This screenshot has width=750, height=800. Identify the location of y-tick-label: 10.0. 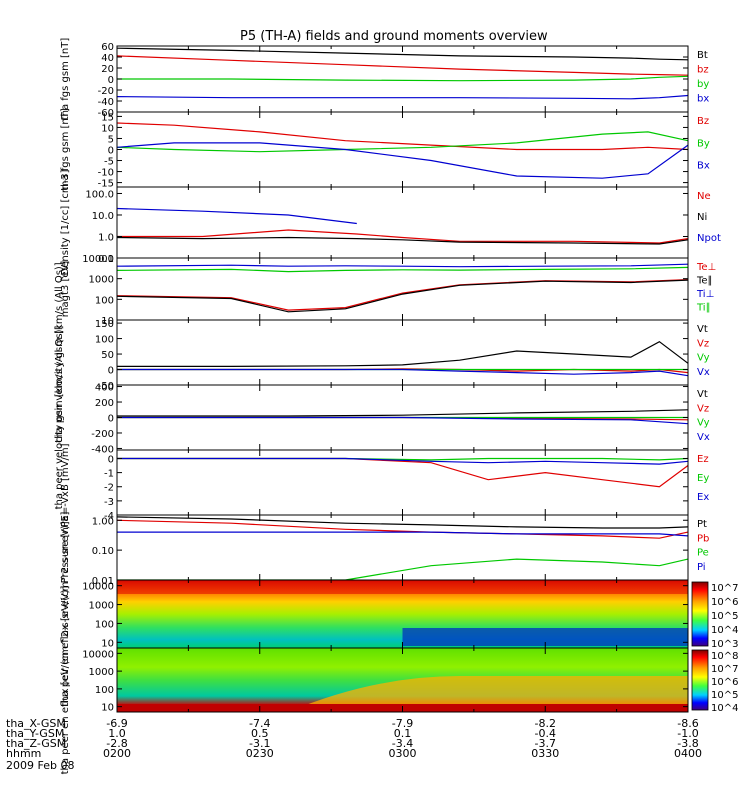
(103, 216).